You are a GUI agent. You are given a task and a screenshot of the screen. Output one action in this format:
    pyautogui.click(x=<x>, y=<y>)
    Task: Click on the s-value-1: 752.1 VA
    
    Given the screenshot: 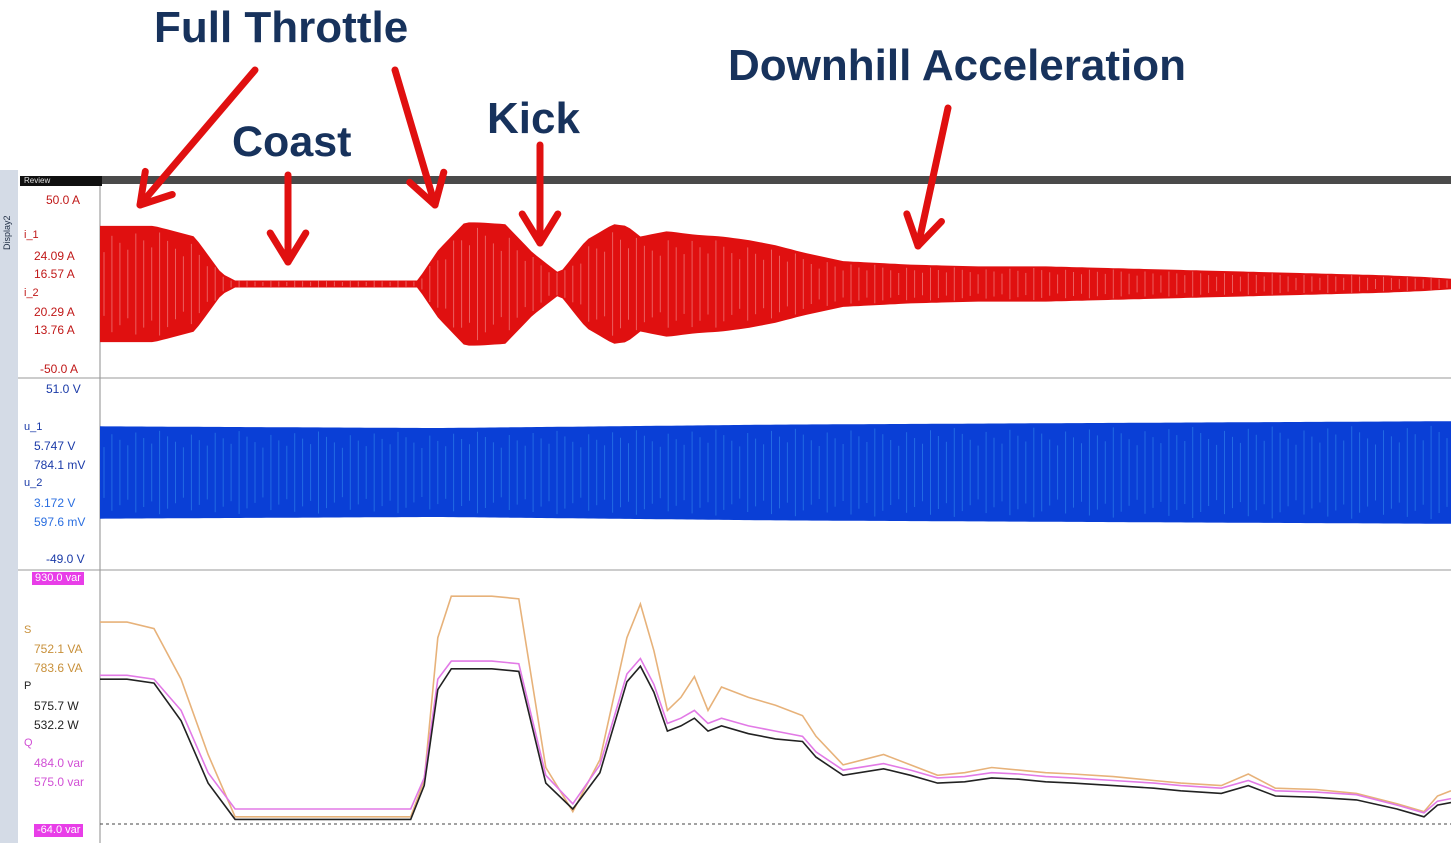 What is the action you would take?
    pyautogui.click(x=58, y=649)
    